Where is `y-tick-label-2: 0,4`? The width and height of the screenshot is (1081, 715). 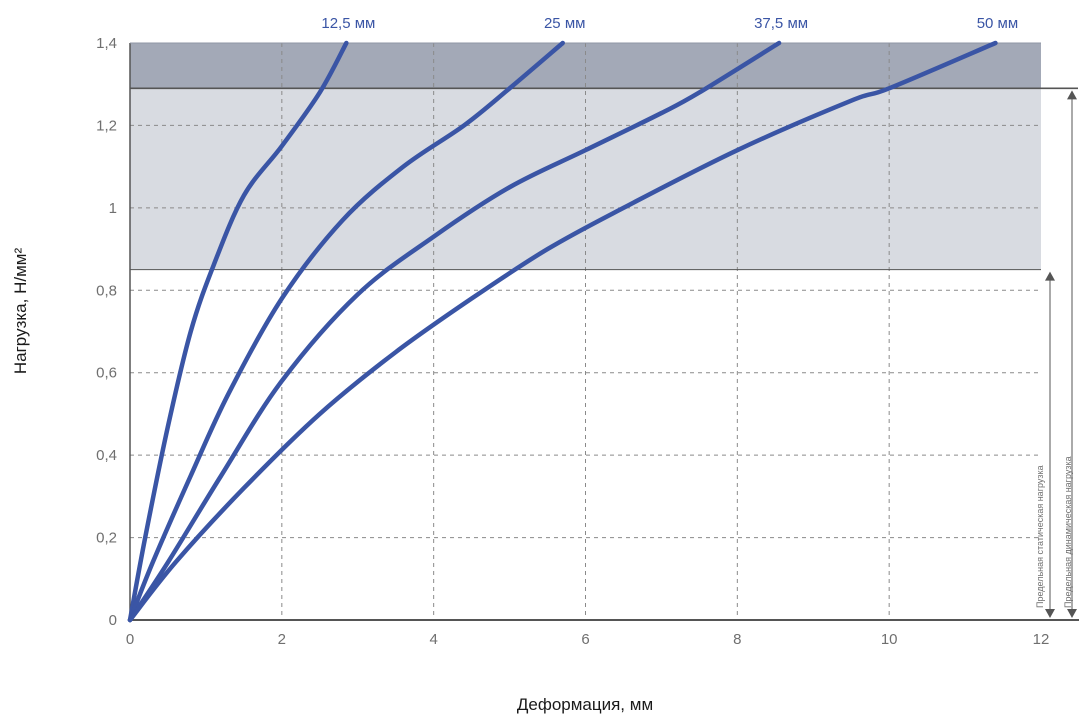
y-tick-label-2: 0,4 is located at coordinates (106, 455).